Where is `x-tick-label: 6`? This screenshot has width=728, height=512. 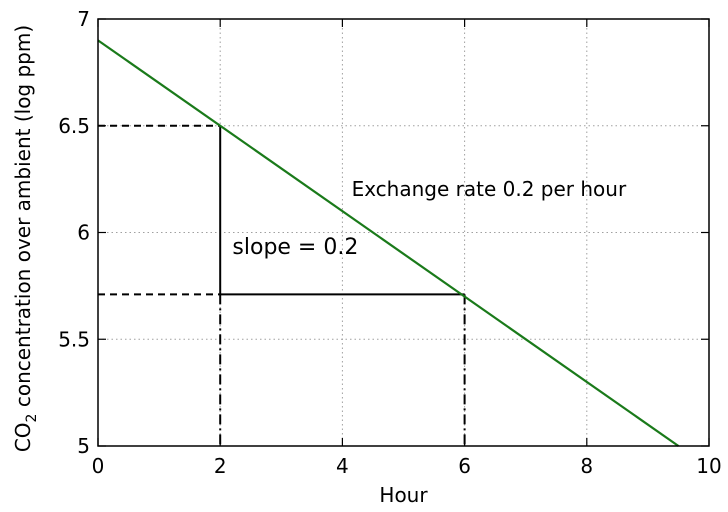 x-tick-label: 6 is located at coordinates (464, 466).